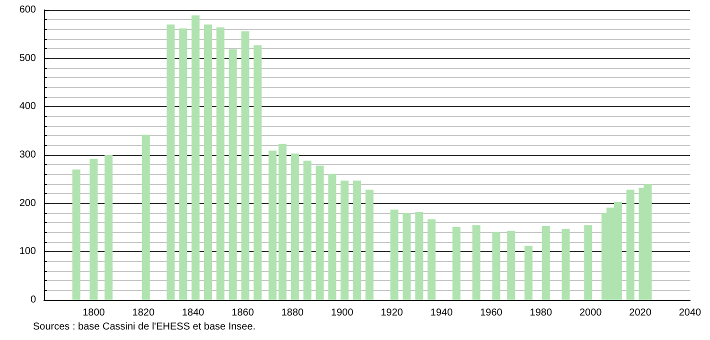 This screenshot has height=340, width=710. Describe the element at coordinates (442, 313) in the screenshot. I see `x-tick-label: 1940` at that location.